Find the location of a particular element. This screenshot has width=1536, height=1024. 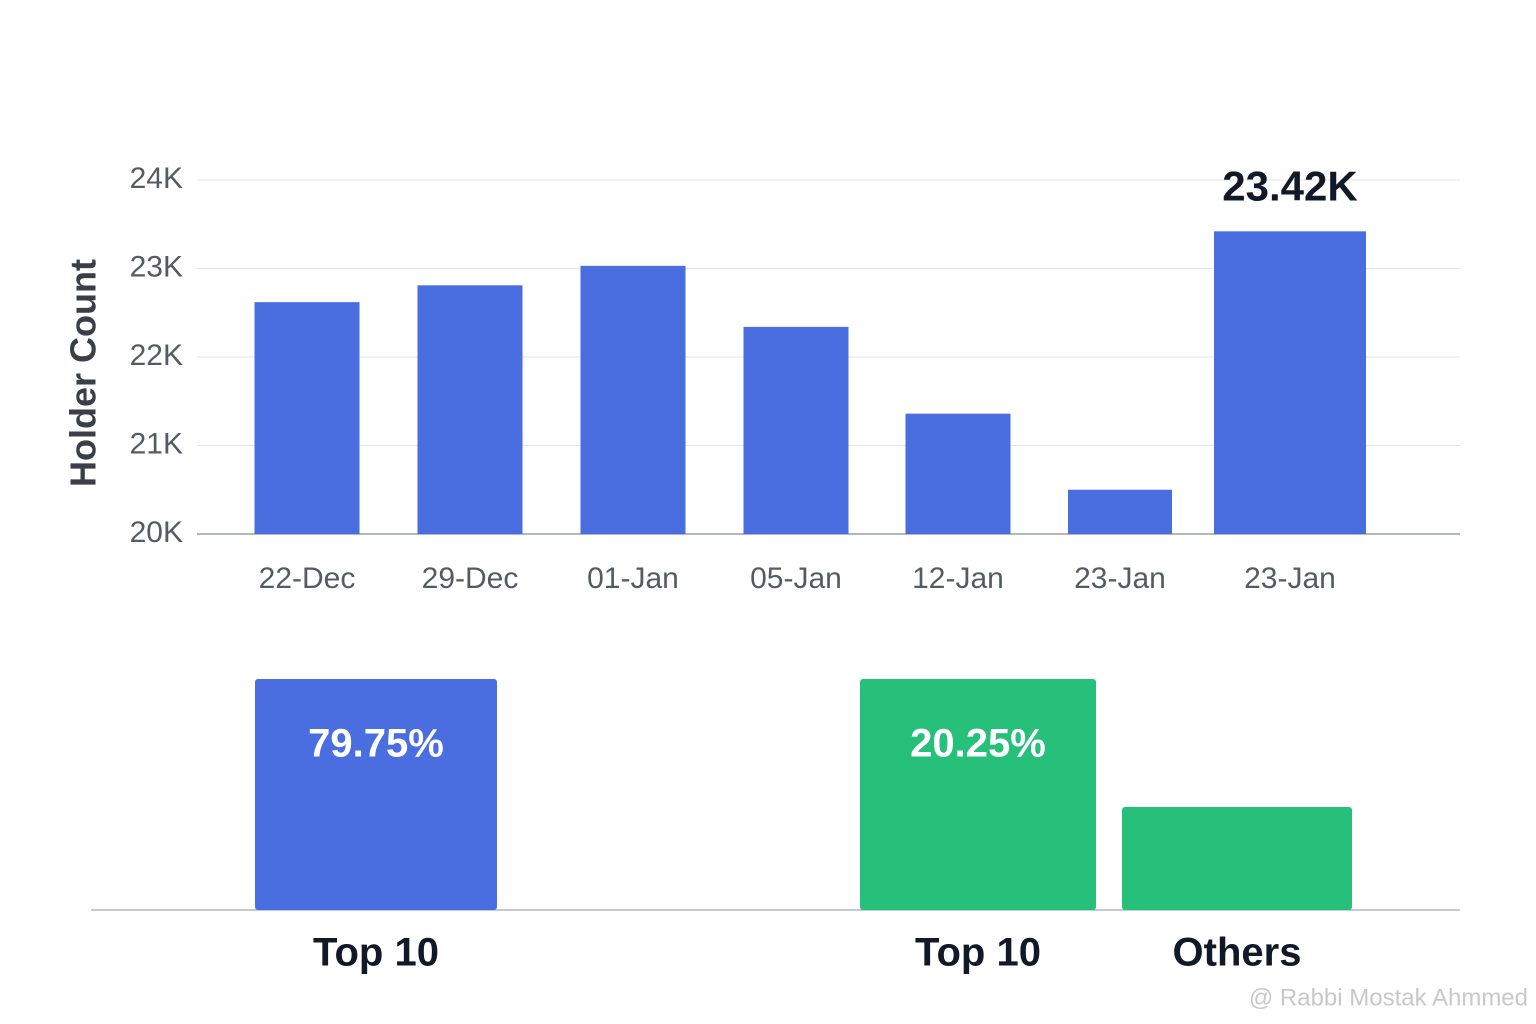

y-tick-label: 21K is located at coordinates (156, 443).